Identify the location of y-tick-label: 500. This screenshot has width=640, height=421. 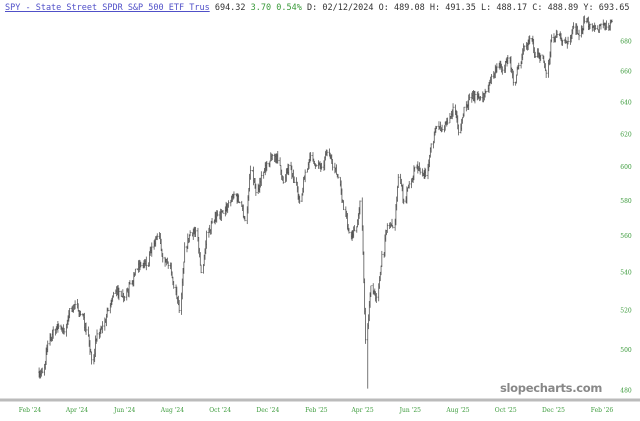
(626, 350).